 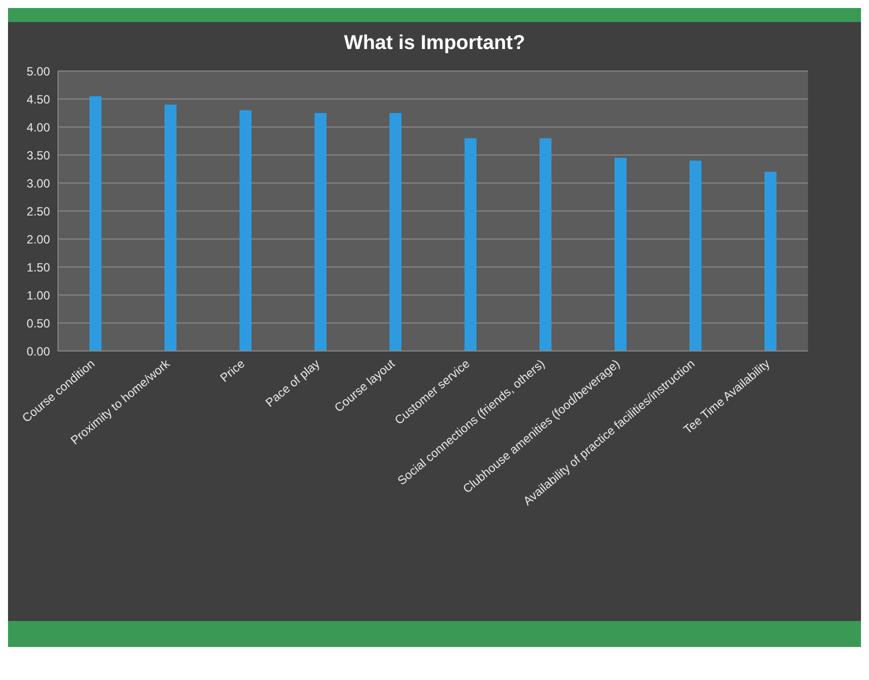 What do you see at coordinates (38, 211) in the screenshot?
I see `y-tick-label: 2.50` at bounding box center [38, 211].